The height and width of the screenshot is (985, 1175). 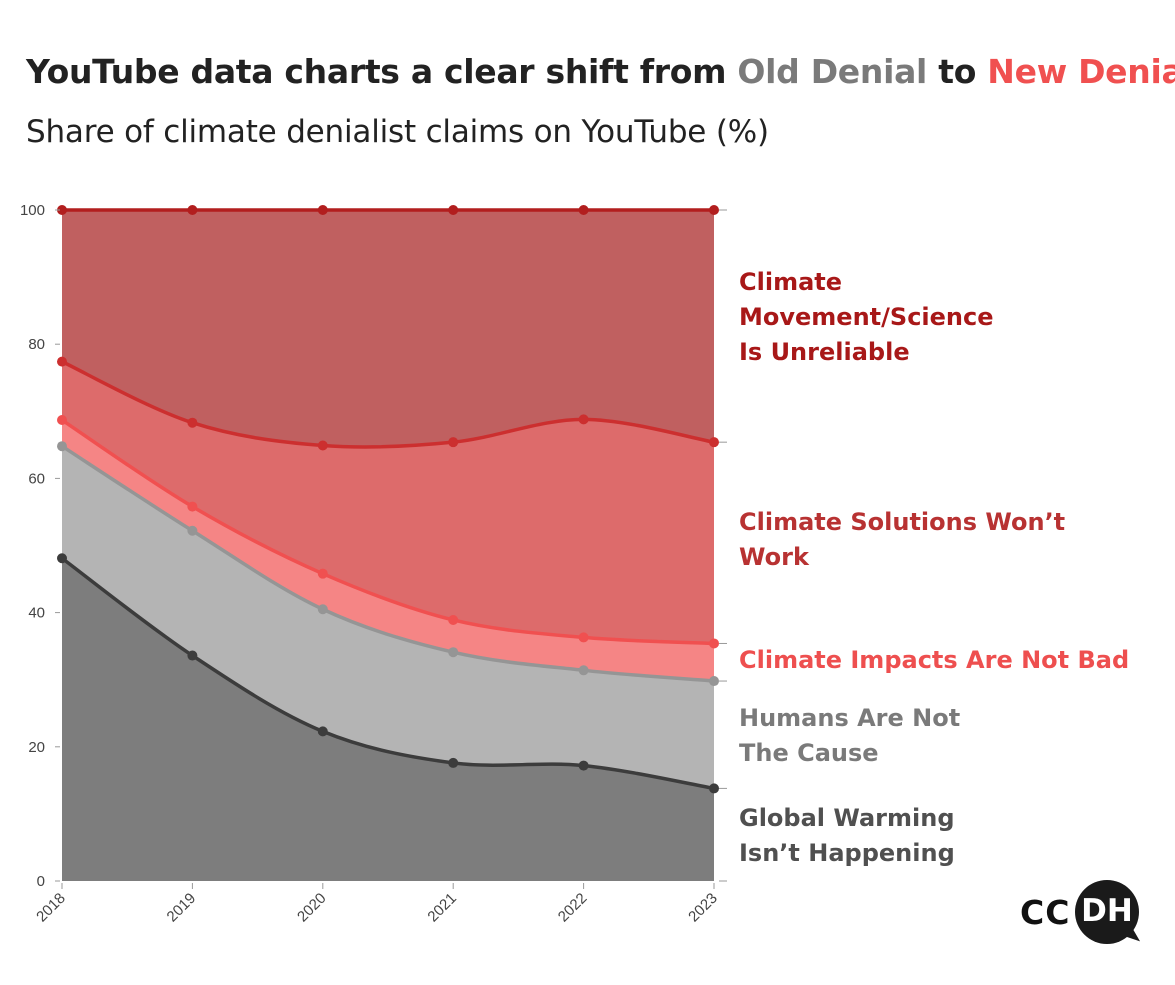 I want to click on line-climate-impacts-are-not-bad, so click(x=388, y=532).